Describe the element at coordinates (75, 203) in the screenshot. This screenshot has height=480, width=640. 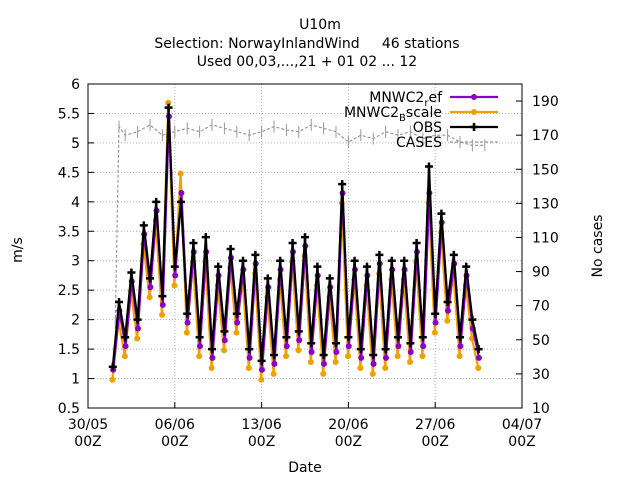
I see `y-tick-label: 4` at that location.